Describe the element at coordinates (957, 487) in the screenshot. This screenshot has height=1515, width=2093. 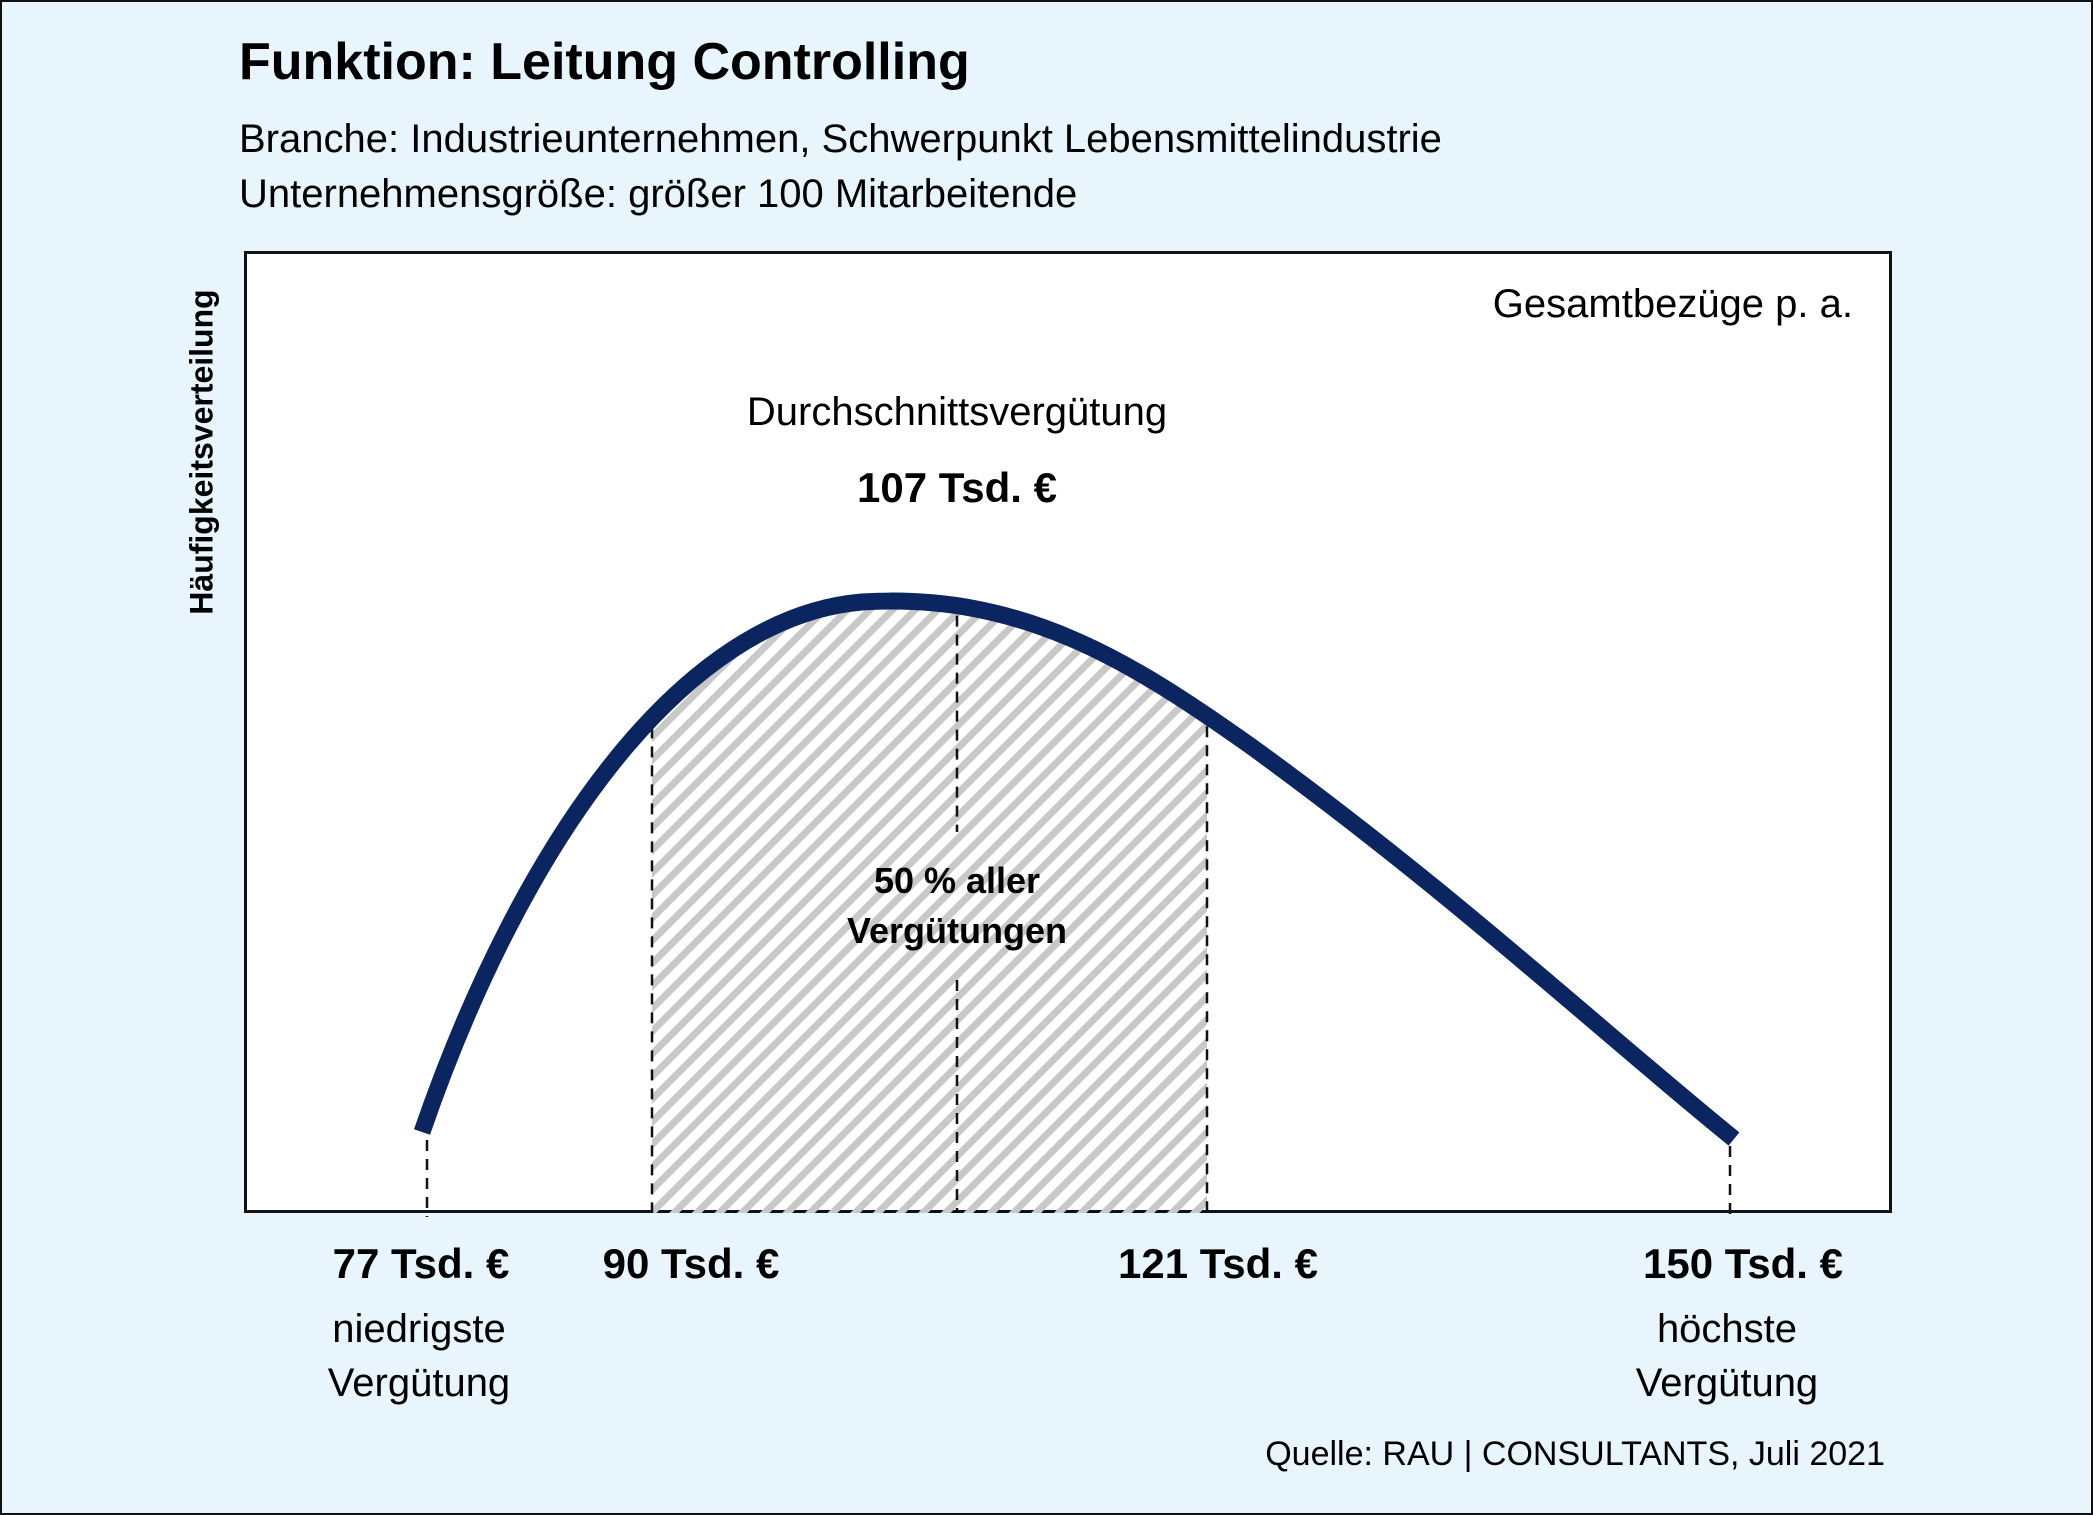
I see `average-value: 107 Tsd. €` at that location.